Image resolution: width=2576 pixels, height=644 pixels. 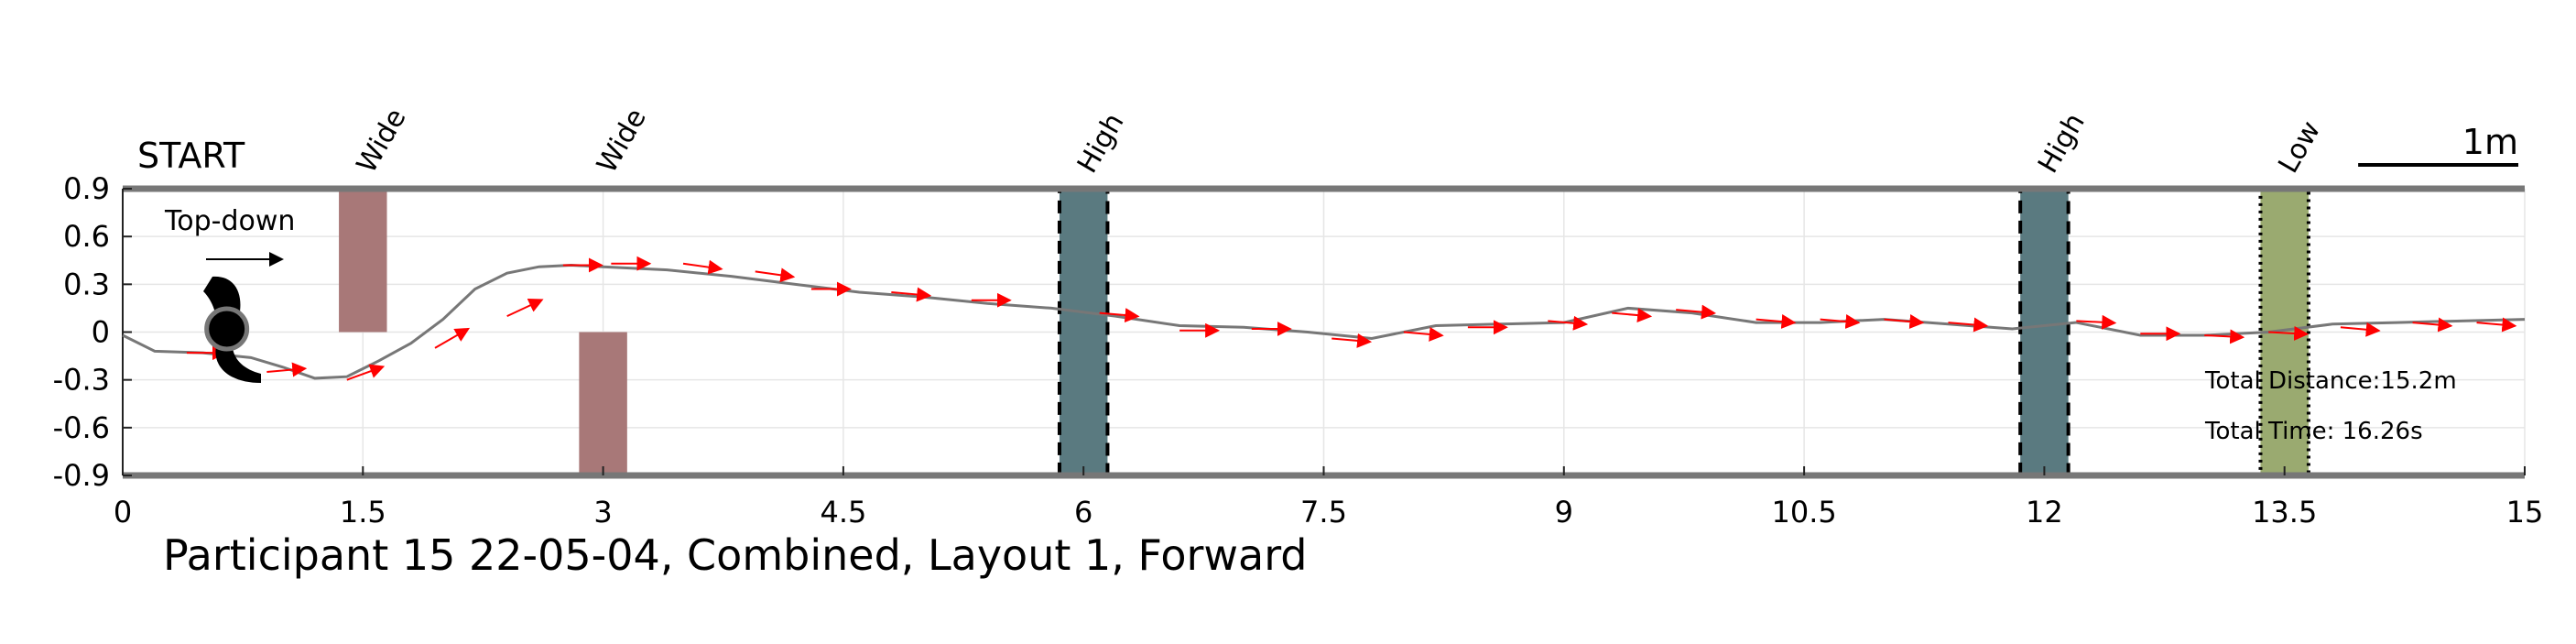 What do you see at coordinates (81, 332) in the screenshot?
I see `y-tick-labels: 0.9 0.6 0.3 0 -0.3 -0.6 -0.9` at bounding box center [81, 332].